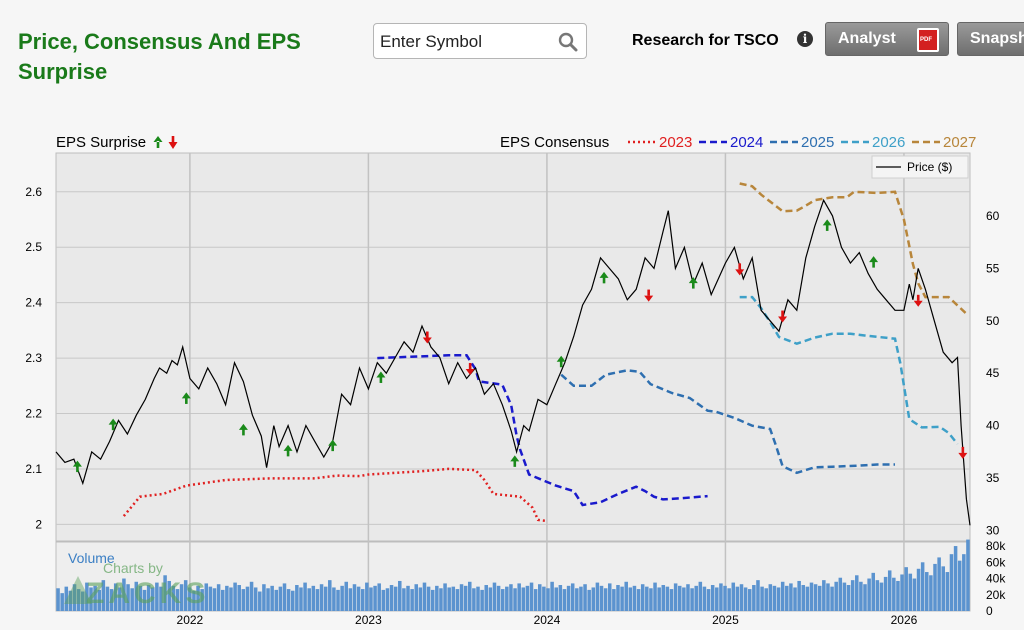  I want to click on symbol-search-input, so click(465, 42).